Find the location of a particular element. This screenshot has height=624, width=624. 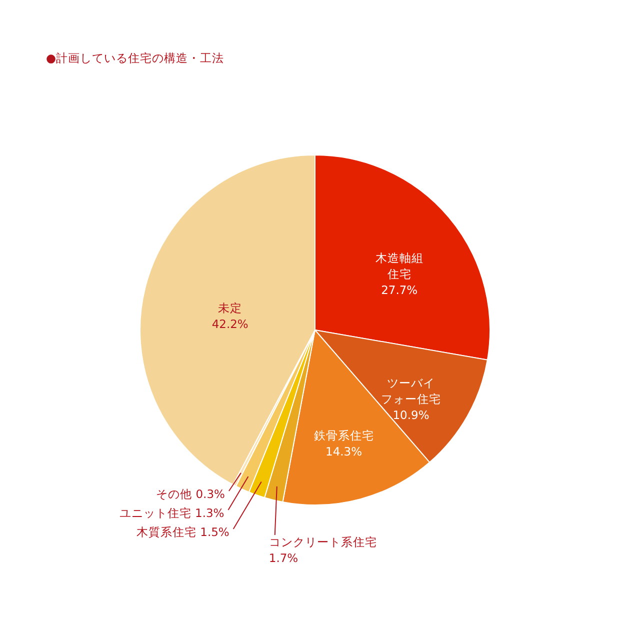

data-label: 14.3% is located at coordinates (344, 451).